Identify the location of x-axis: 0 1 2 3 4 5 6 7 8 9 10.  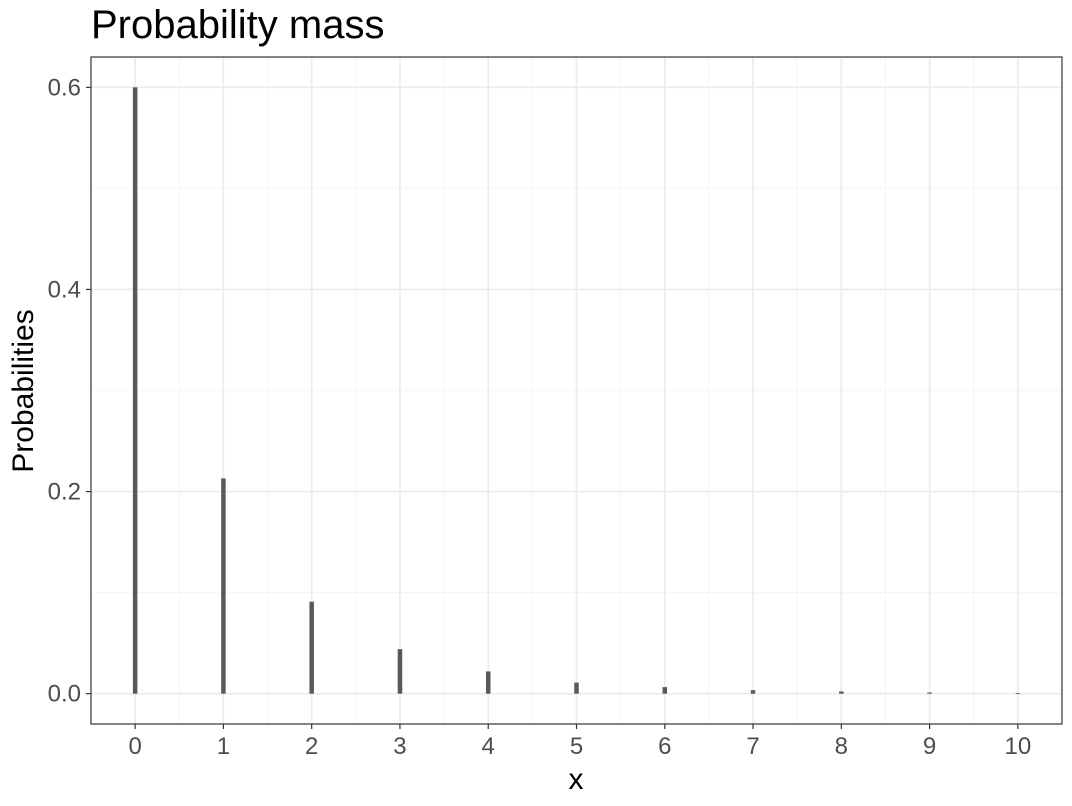
(579, 742).